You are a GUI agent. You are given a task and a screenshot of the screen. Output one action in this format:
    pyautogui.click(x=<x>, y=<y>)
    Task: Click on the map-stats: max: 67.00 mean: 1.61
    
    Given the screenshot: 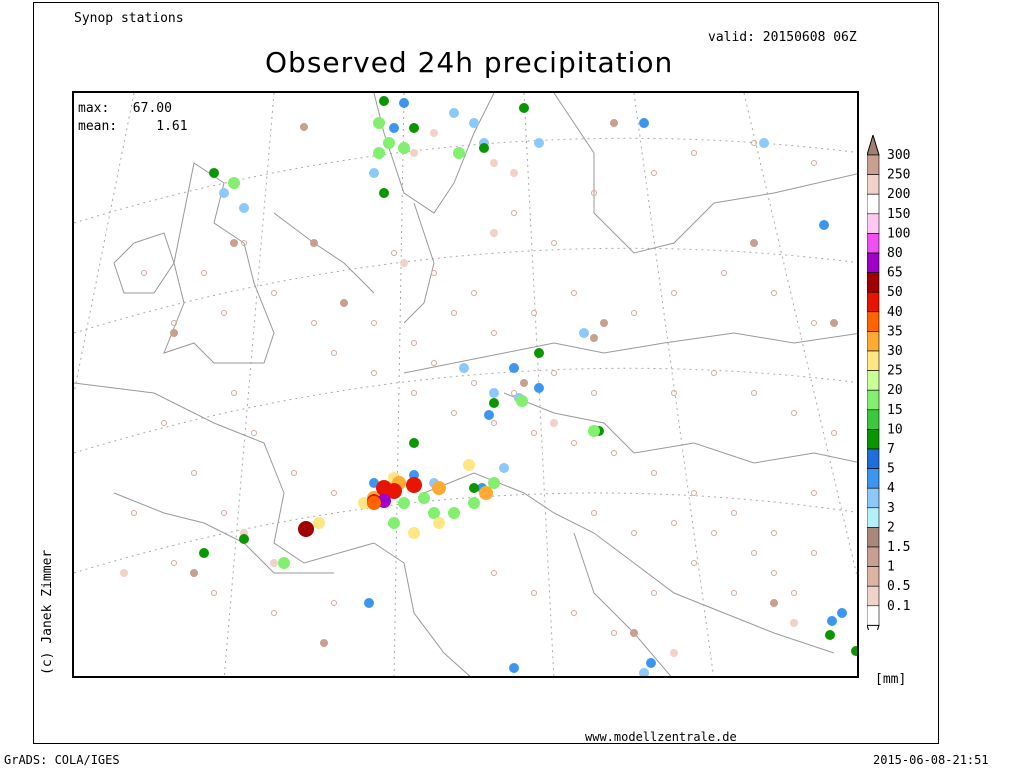 What is the action you would take?
    pyautogui.click(x=133, y=118)
    